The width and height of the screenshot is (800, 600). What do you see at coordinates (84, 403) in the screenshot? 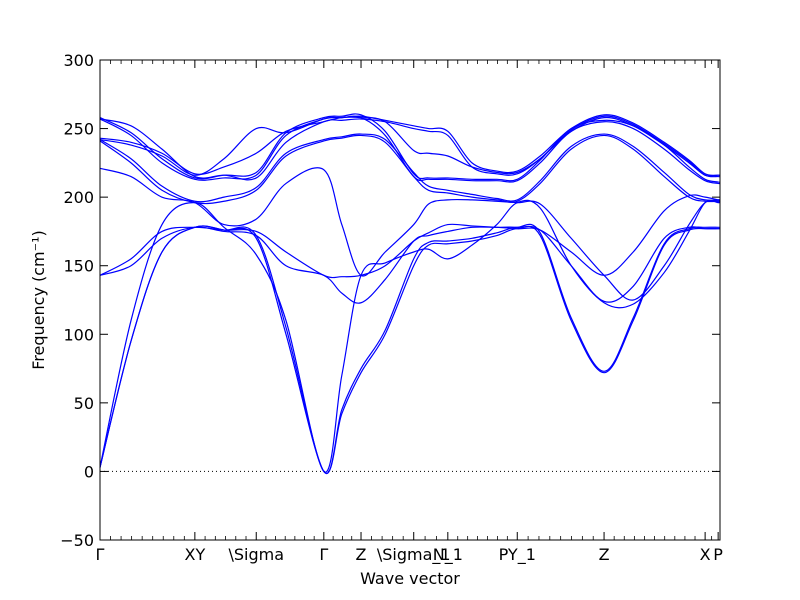
I see `y-tick-label: 50` at bounding box center [84, 403].